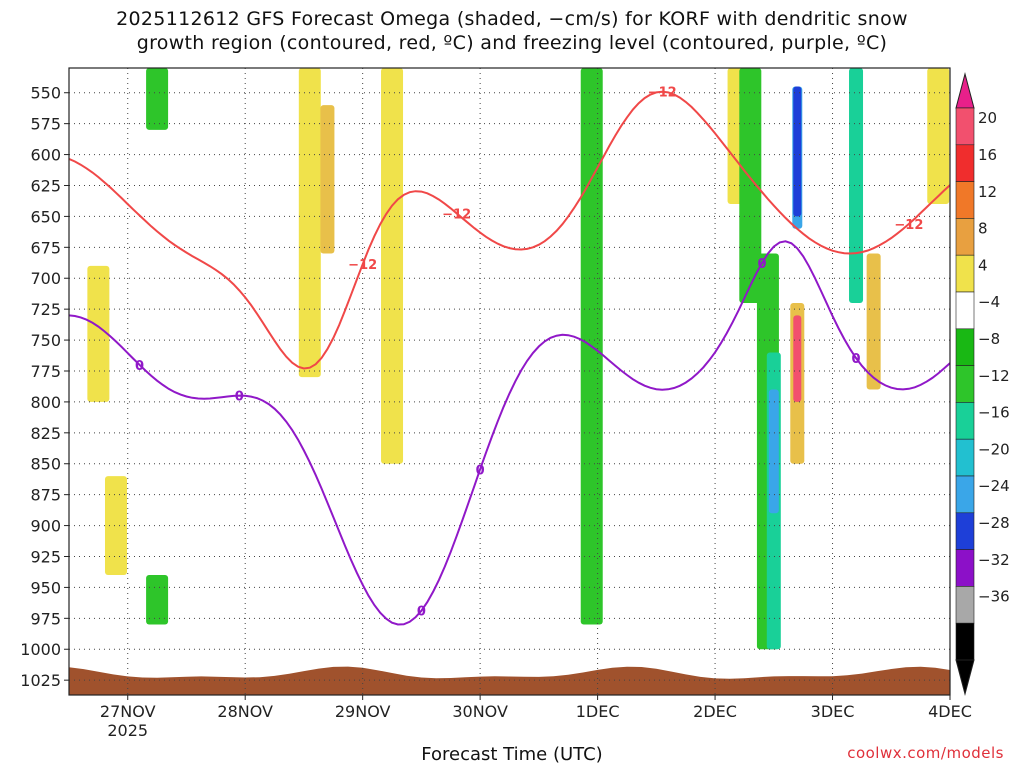 The image size is (1024, 768). Describe the element at coordinates (45, 247) in the screenshot. I see `y-tick-label: 675` at that location.